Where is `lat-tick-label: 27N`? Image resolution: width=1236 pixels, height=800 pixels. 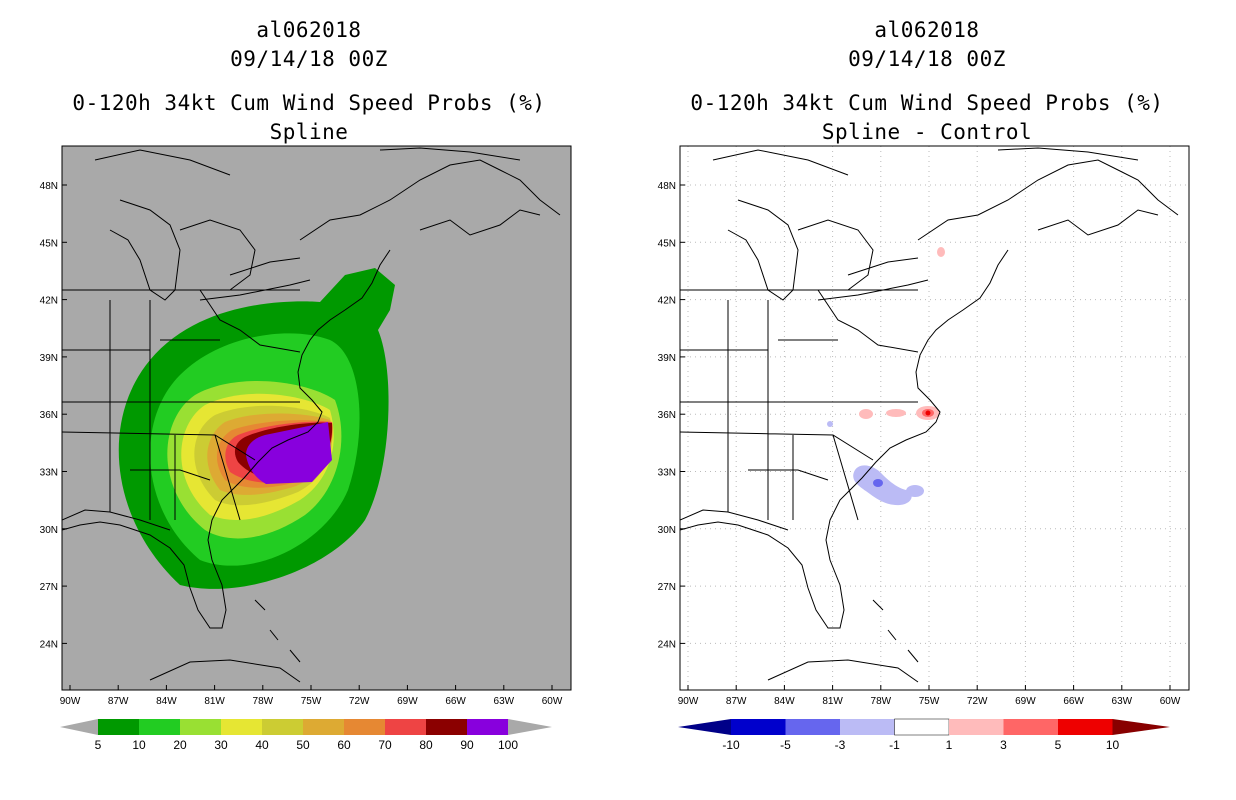 lat-tick-label: 27N is located at coordinates (667, 587).